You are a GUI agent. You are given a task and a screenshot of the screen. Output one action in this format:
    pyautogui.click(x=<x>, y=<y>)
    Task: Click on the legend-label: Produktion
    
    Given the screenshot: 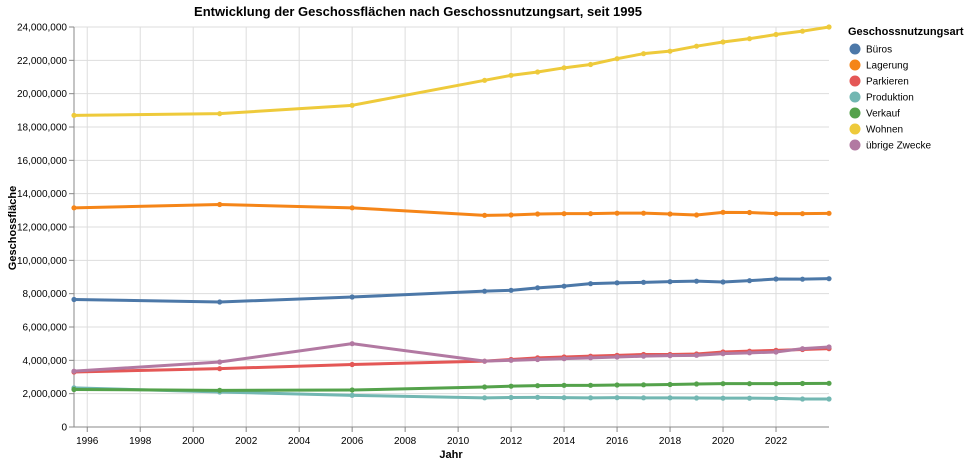 What is the action you would take?
    pyautogui.click(x=890, y=98)
    